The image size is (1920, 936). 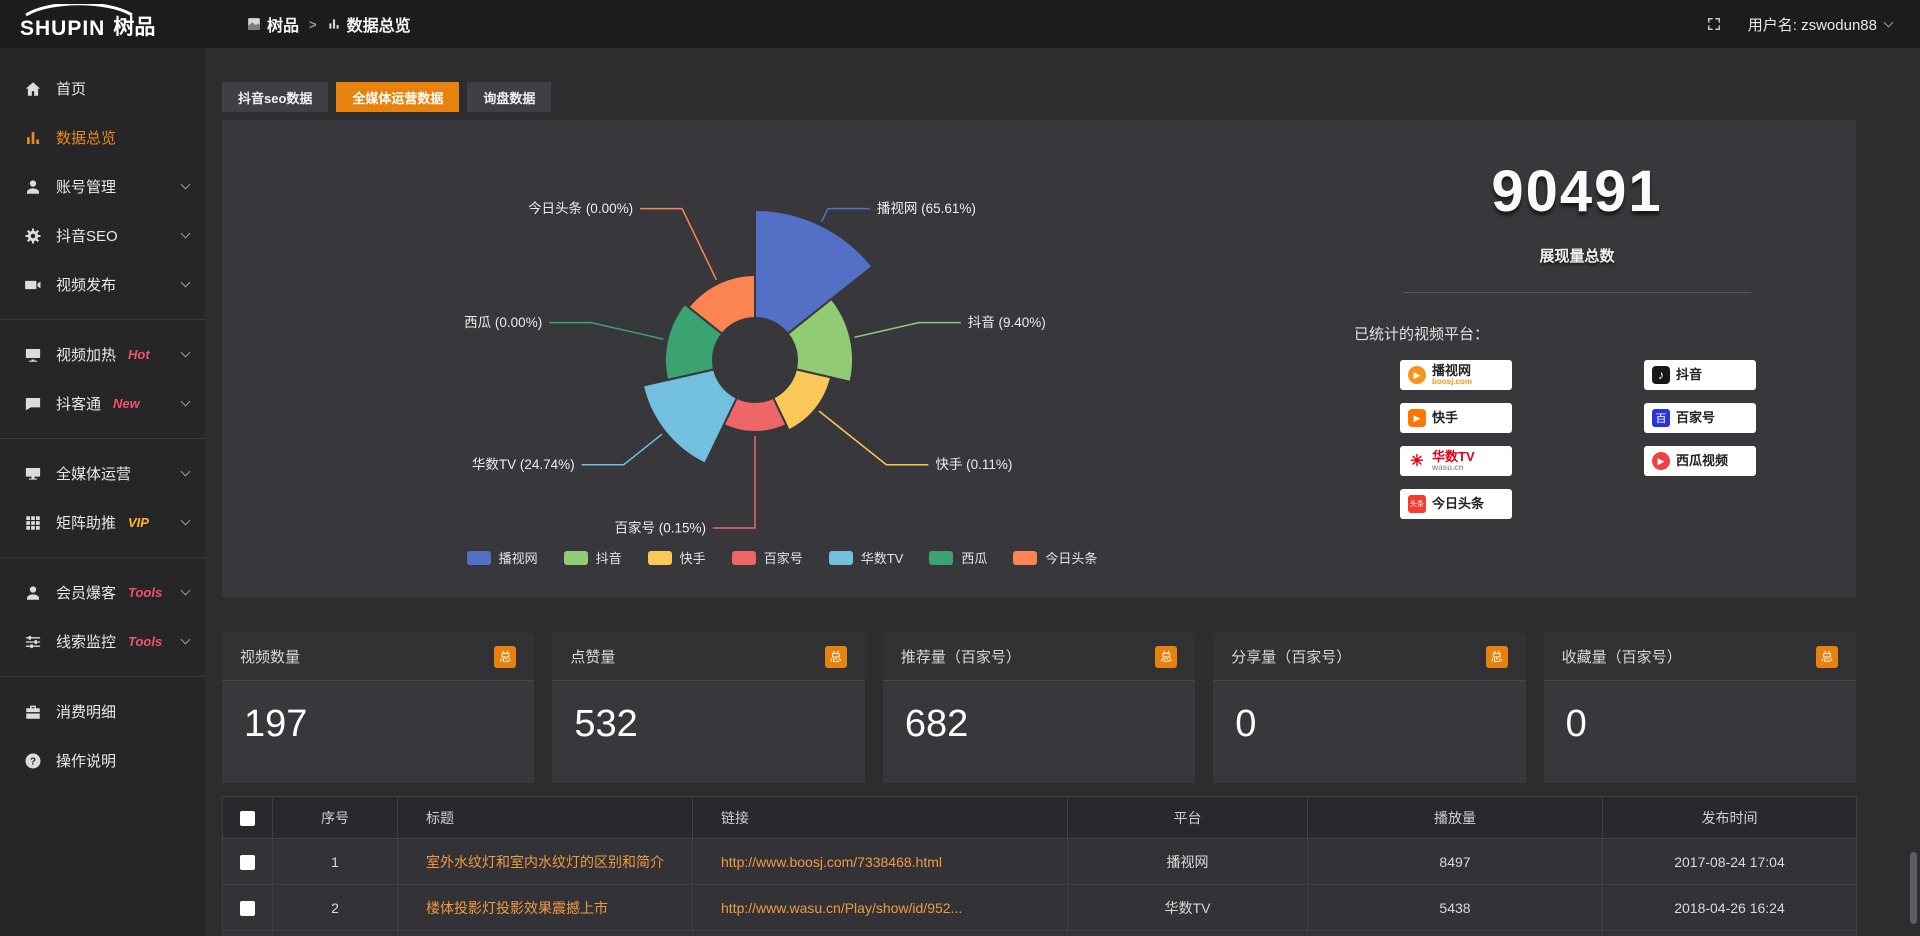 What do you see at coordinates (545, 861) in the screenshot?
I see `video-title-link: 室外水纹灯和室内水纹灯的区别和简介` at bounding box center [545, 861].